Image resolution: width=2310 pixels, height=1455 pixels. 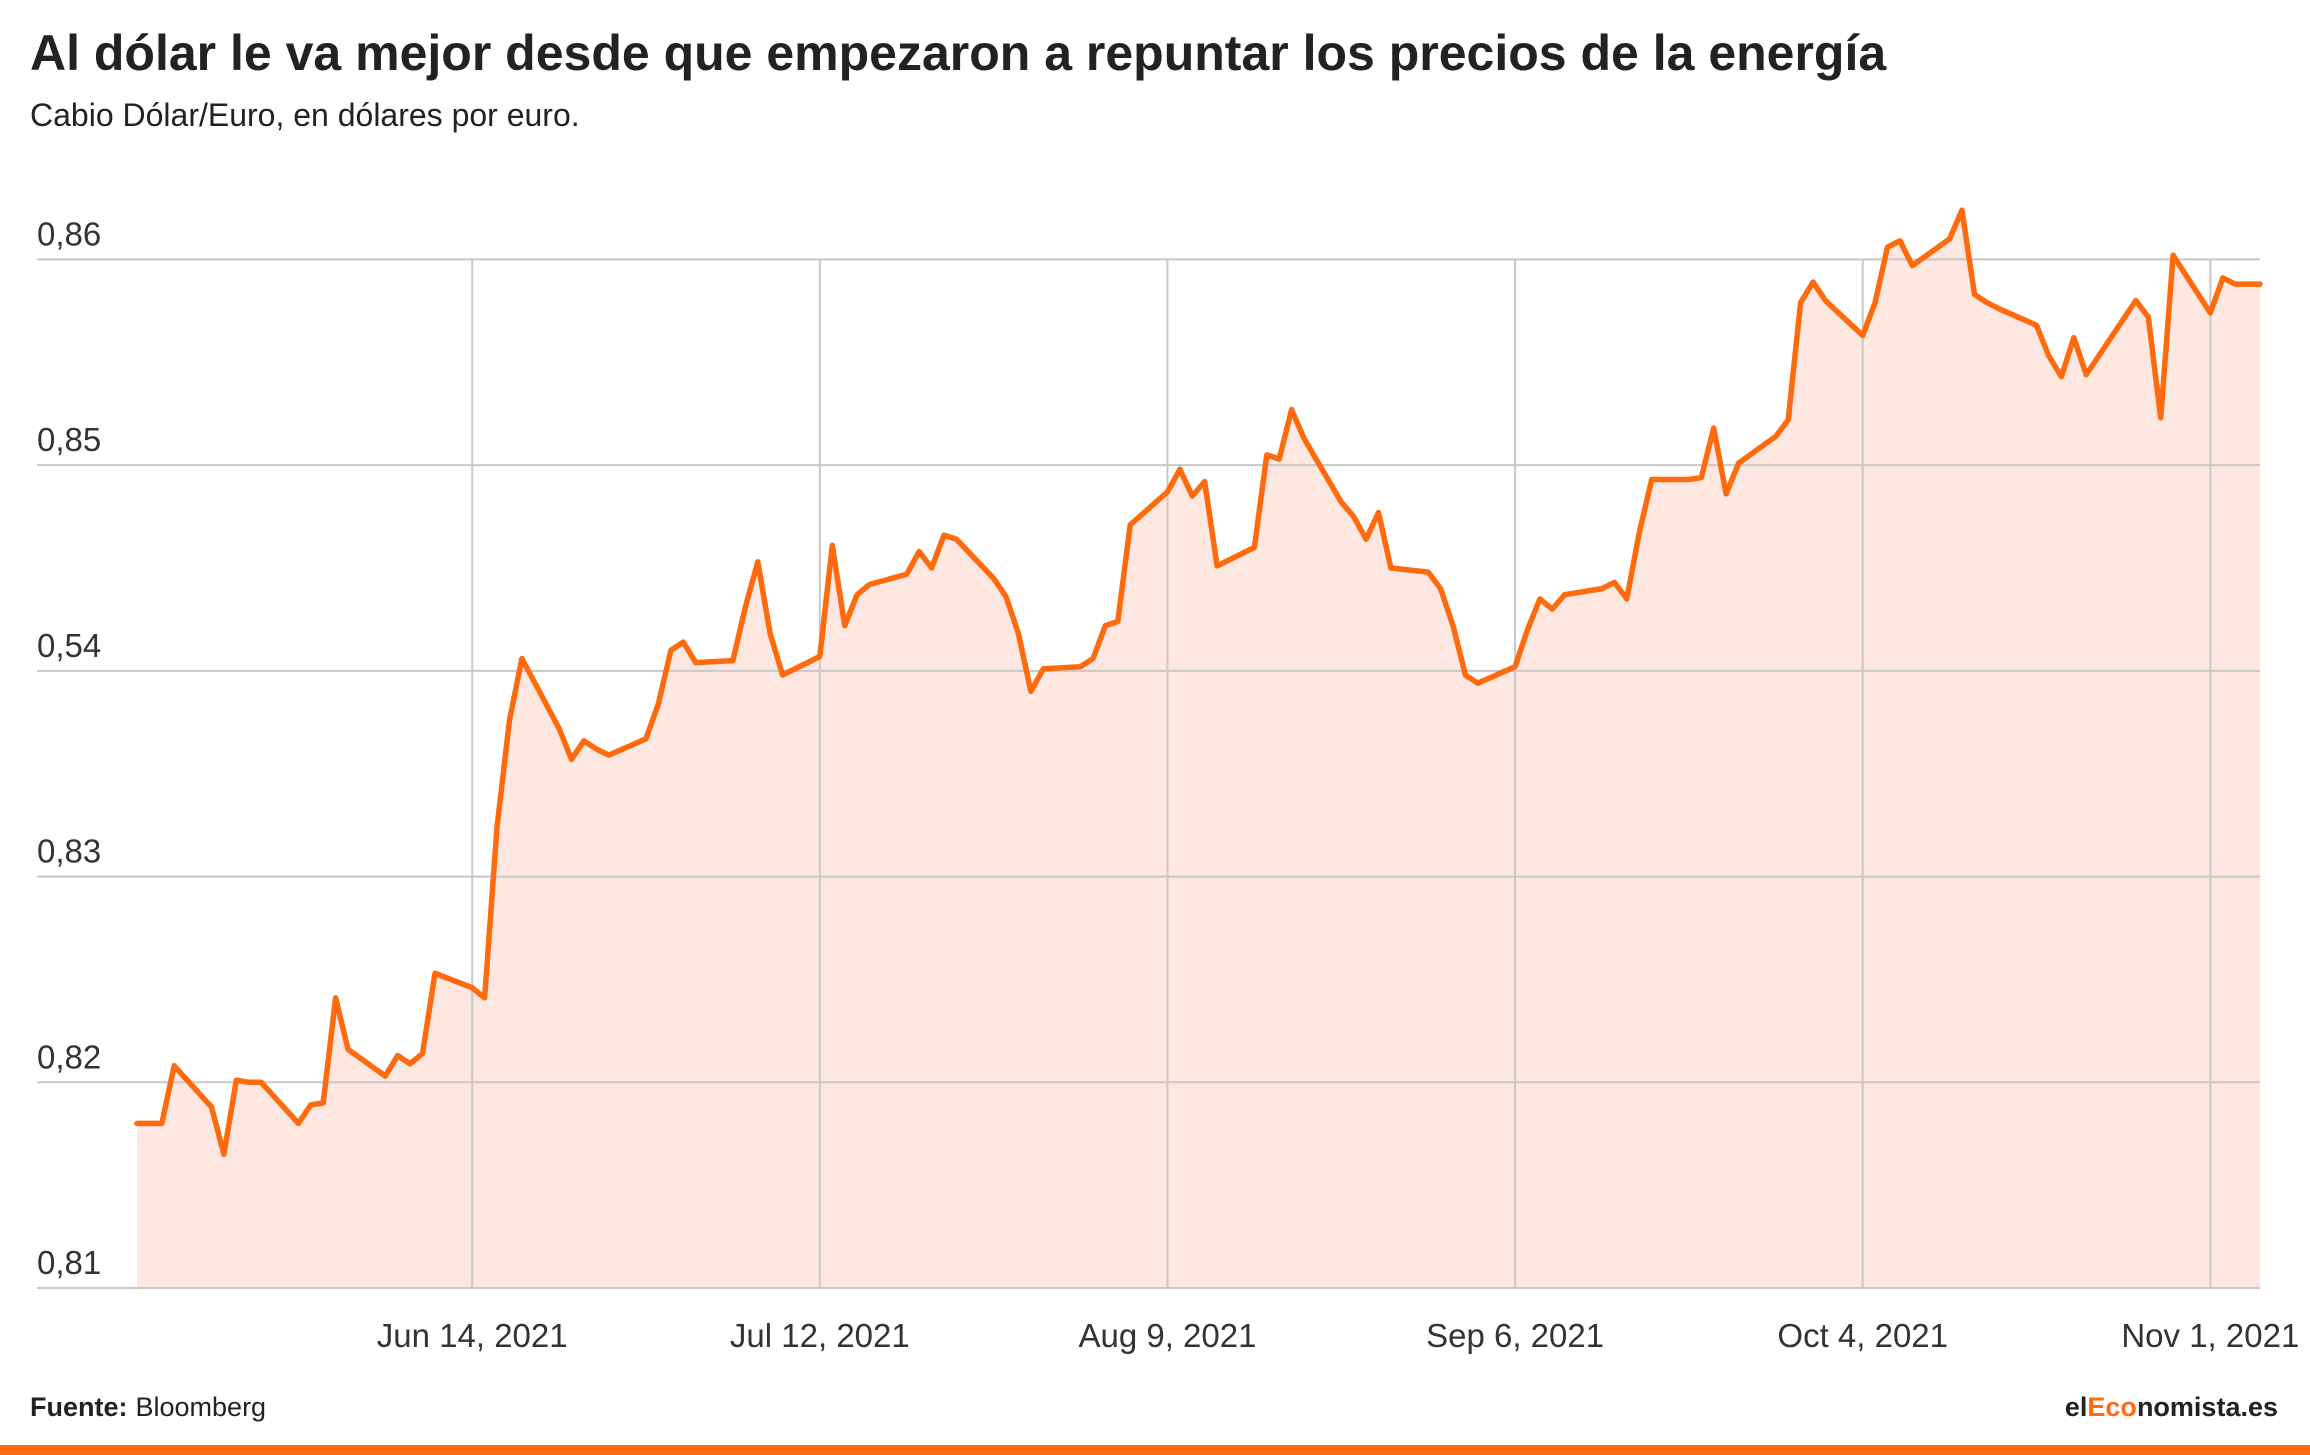 I want to click on x-tick-label: Sep 6, 2021, so click(x=1515, y=1335).